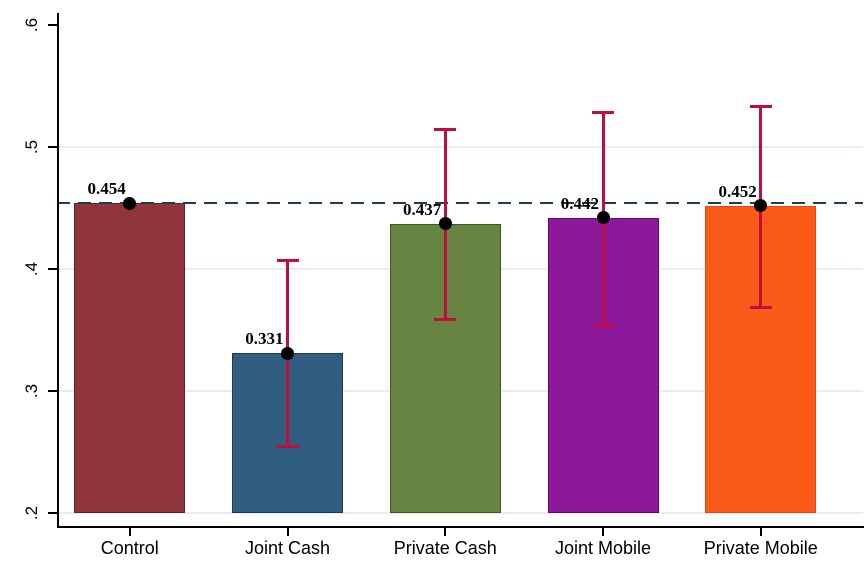 This screenshot has width=864, height=584. Describe the element at coordinates (445, 532) in the screenshot. I see `x-tick-private-cash` at that location.